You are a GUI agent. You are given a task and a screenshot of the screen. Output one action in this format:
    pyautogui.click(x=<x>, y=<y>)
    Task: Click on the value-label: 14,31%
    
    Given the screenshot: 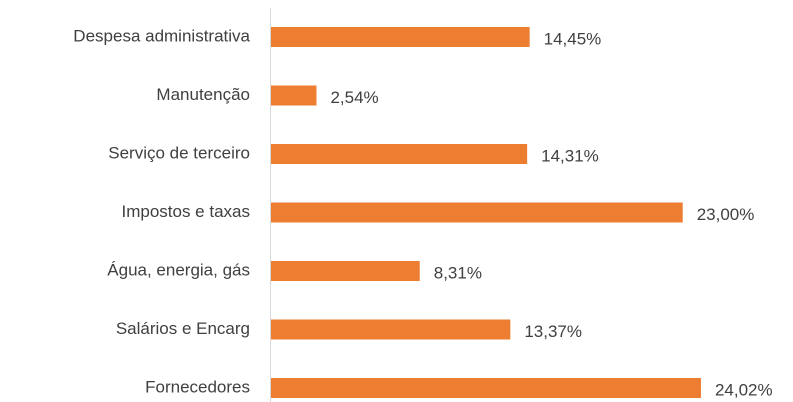 What is the action you would take?
    pyautogui.click(x=570, y=155)
    